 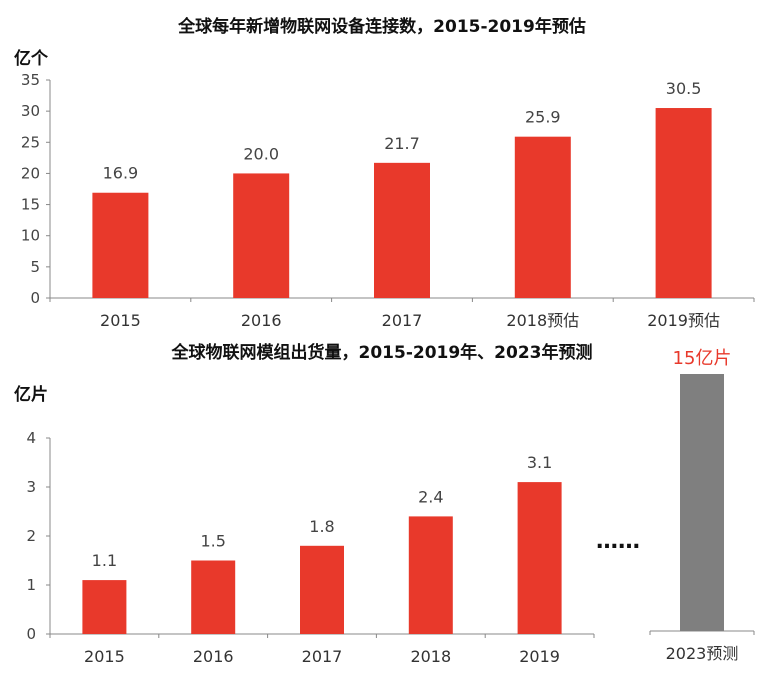 I want to click on chart2-title: 全球物联网模组出货量，2015-2019年、2023年预测, so click(x=382, y=352).